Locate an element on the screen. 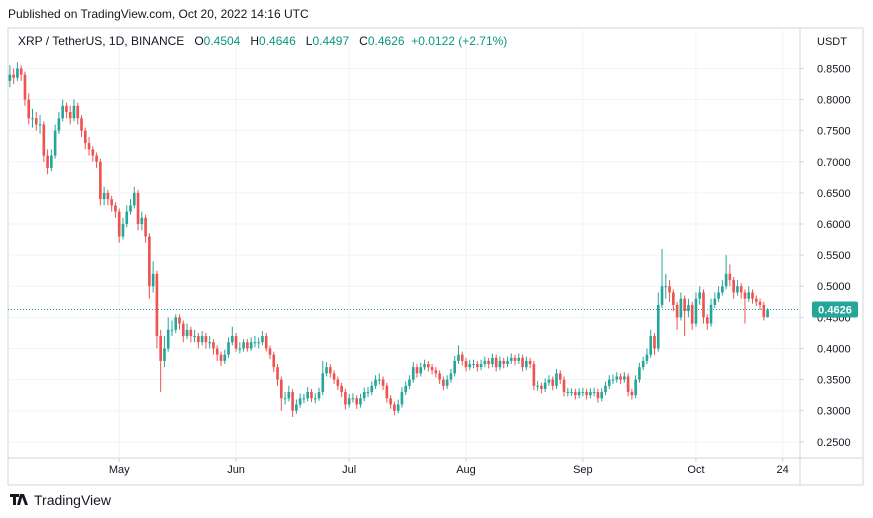 The image size is (873, 518). x-tick-label: 24 is located at coordinates (783, 470).